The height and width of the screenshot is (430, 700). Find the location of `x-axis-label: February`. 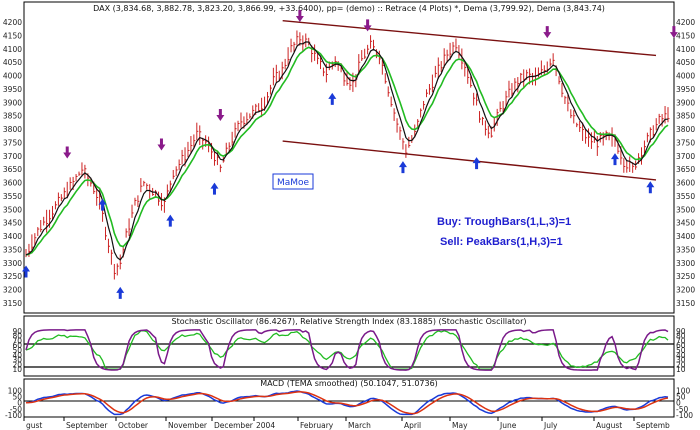

x-axis-label: February is located at coordinates (317, 425).